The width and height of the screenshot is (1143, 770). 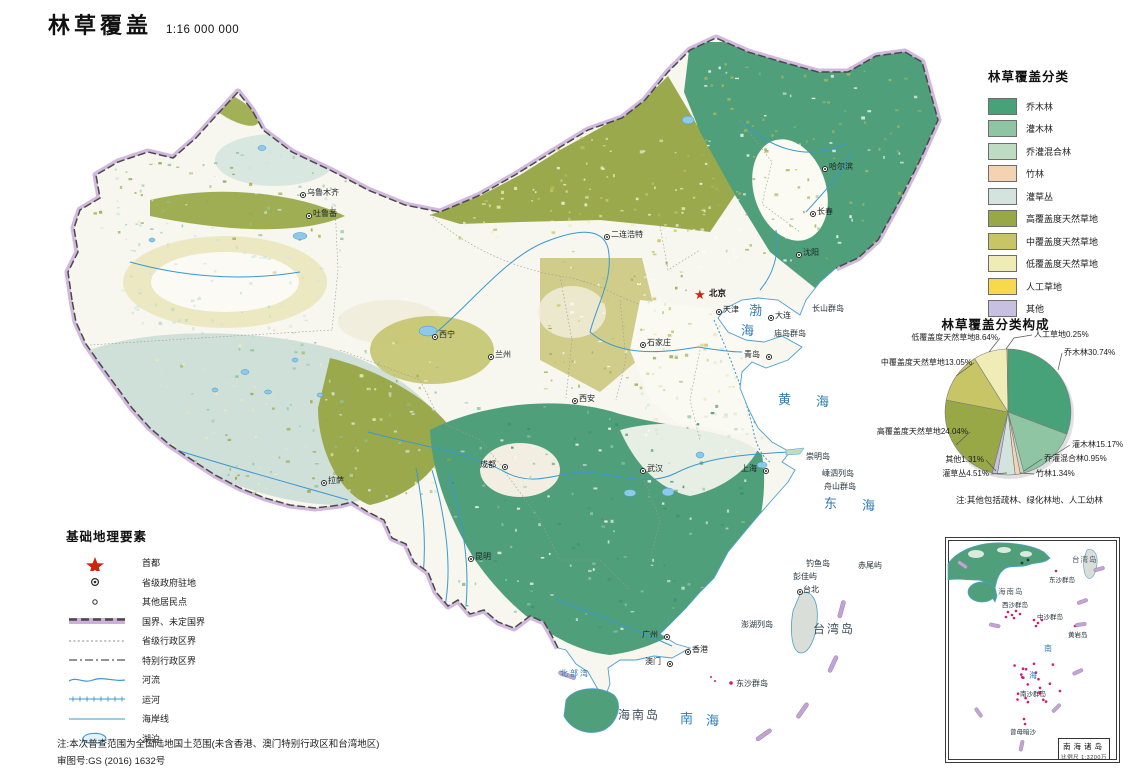 I want to click on legend-item: 人工草地, so click(x=1063, y=286).